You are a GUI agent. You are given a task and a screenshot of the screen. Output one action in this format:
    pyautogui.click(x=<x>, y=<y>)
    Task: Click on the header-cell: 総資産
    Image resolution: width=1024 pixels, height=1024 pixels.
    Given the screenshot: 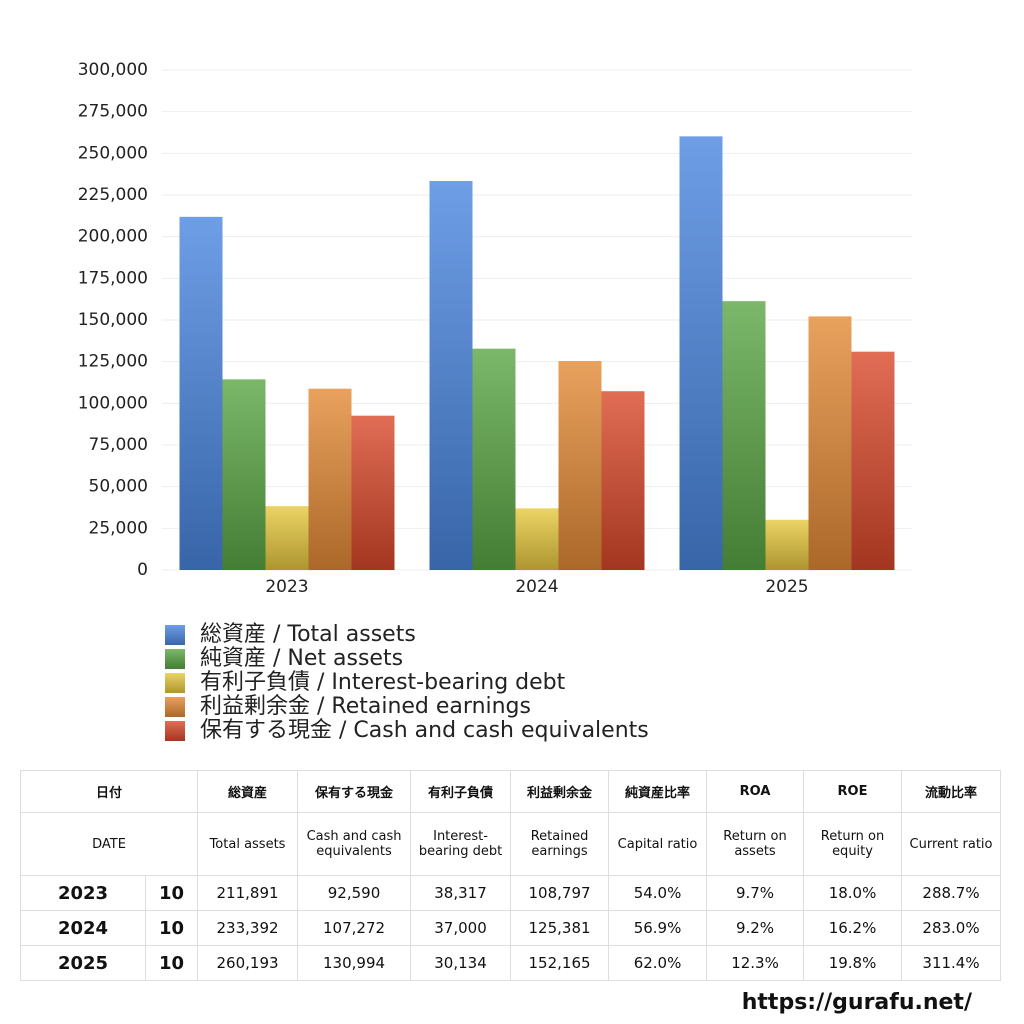 What is the action you would take?
    pyautogui.click(x=248, y=791)
    